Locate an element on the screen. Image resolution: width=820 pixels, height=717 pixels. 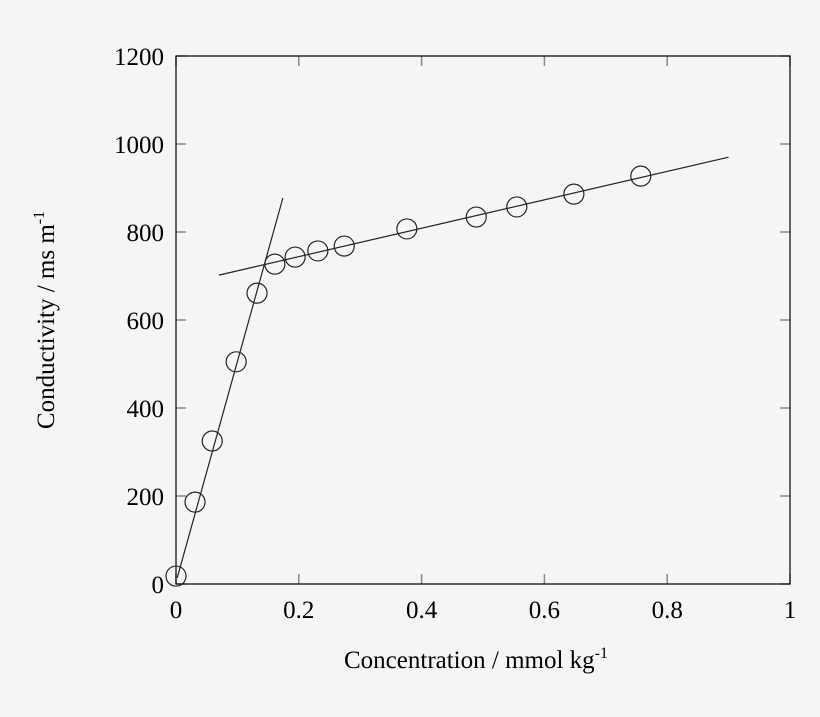
y-tick-label: 1000 is located at coordinates (139, 145).